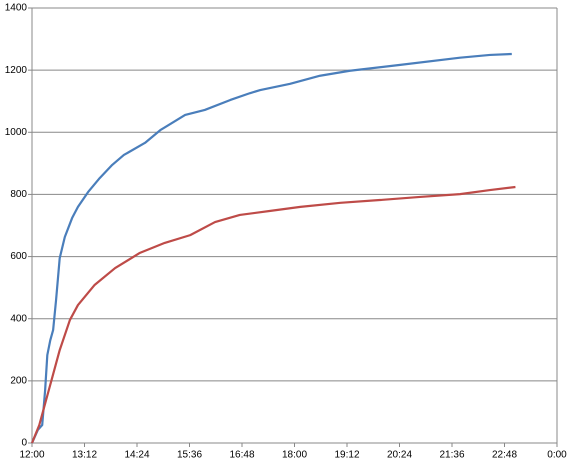 The width and height of the screenshot is (576, 475). Describe the element at coordinates (18, 256) in the screenshot. I see `y-tick-label: 600` at that location.